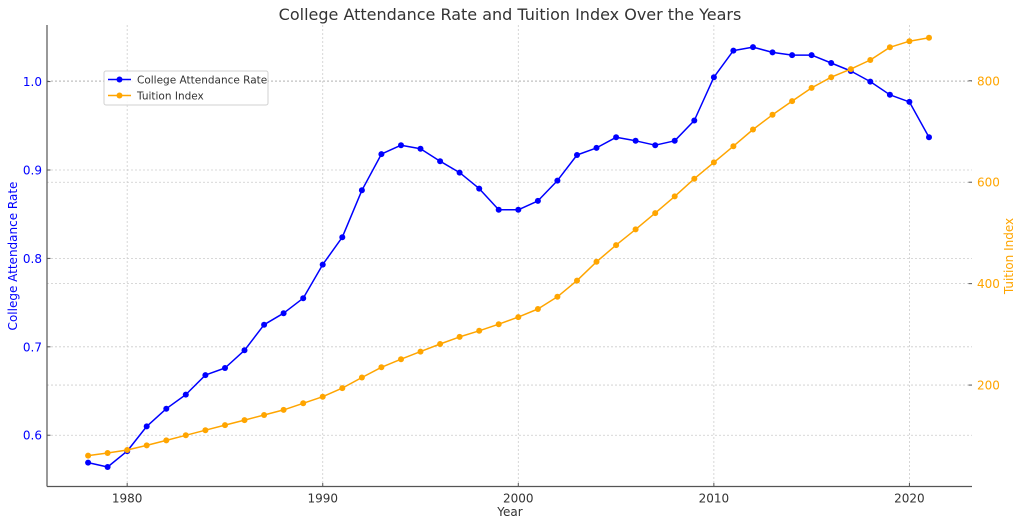  I want to click on y-left-tick-label: 0.9, so click(32, 170).